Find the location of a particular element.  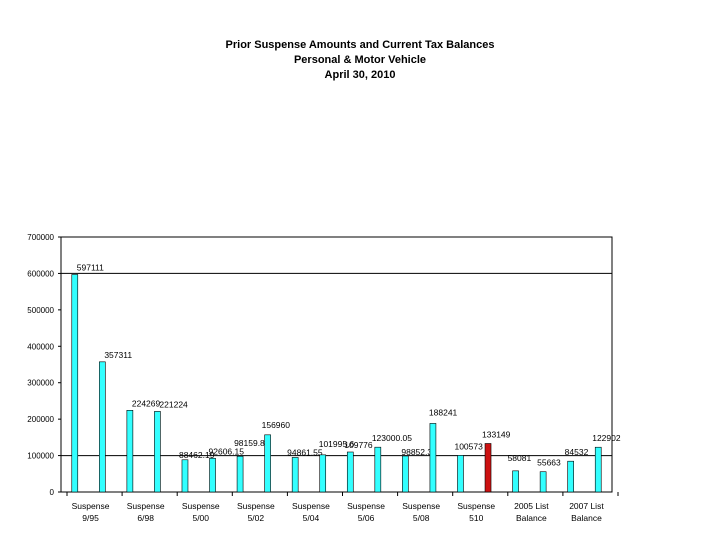

data-label: 92606.15 is located at coordinates (227, 451).